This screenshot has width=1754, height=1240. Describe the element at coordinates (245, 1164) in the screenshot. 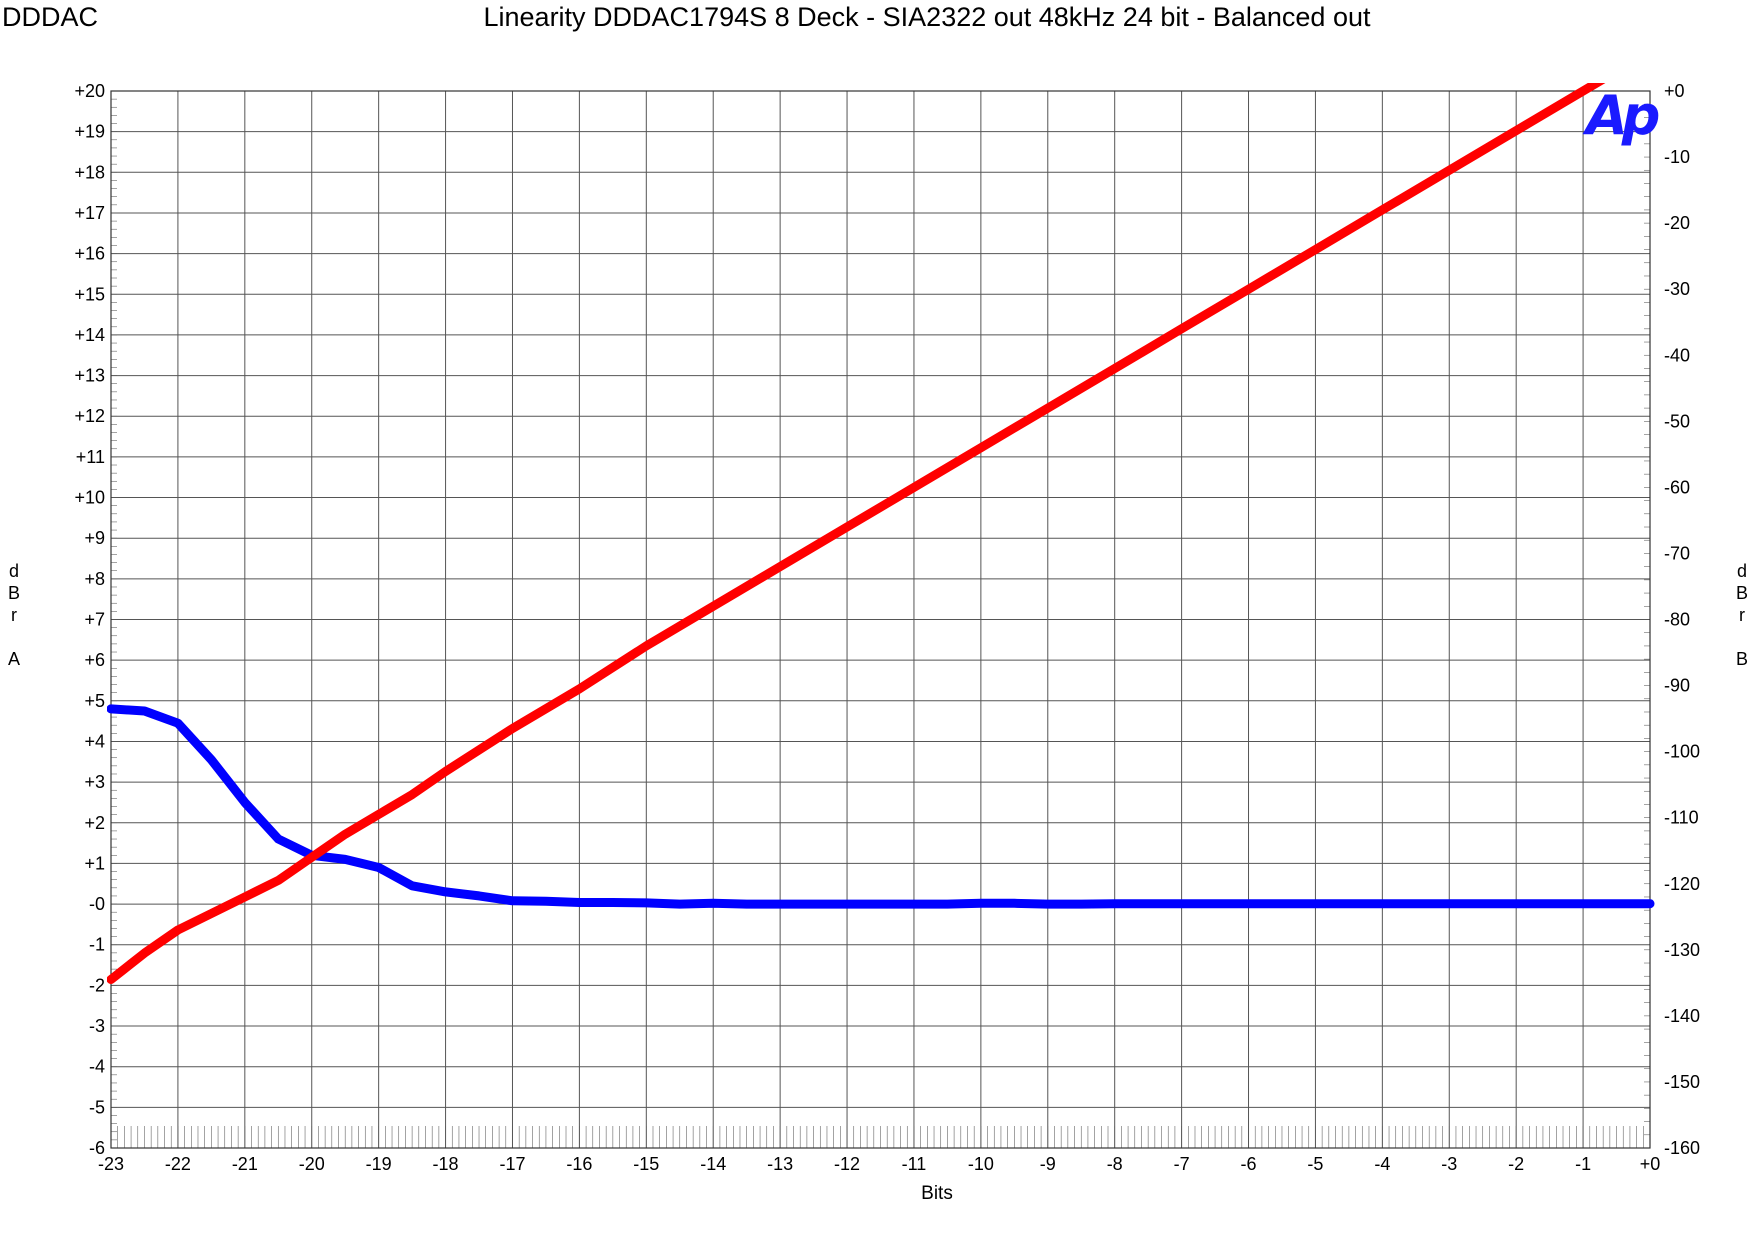

I see `x-tick-label: -21` at that location.